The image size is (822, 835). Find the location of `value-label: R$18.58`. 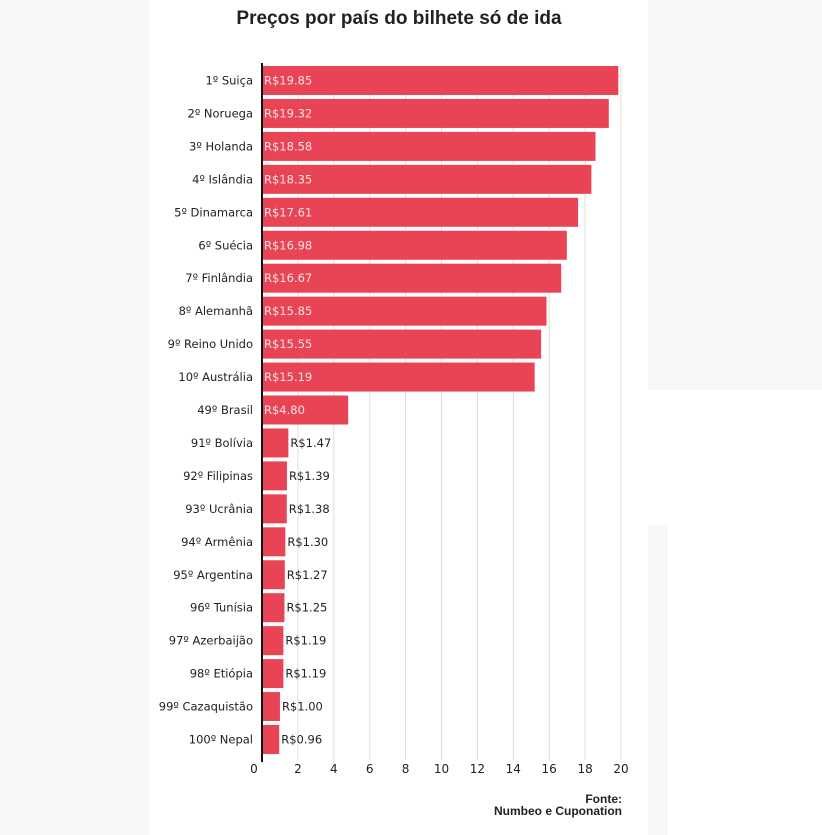

value-label: R$18.58 is located at coordinates (288, 146).